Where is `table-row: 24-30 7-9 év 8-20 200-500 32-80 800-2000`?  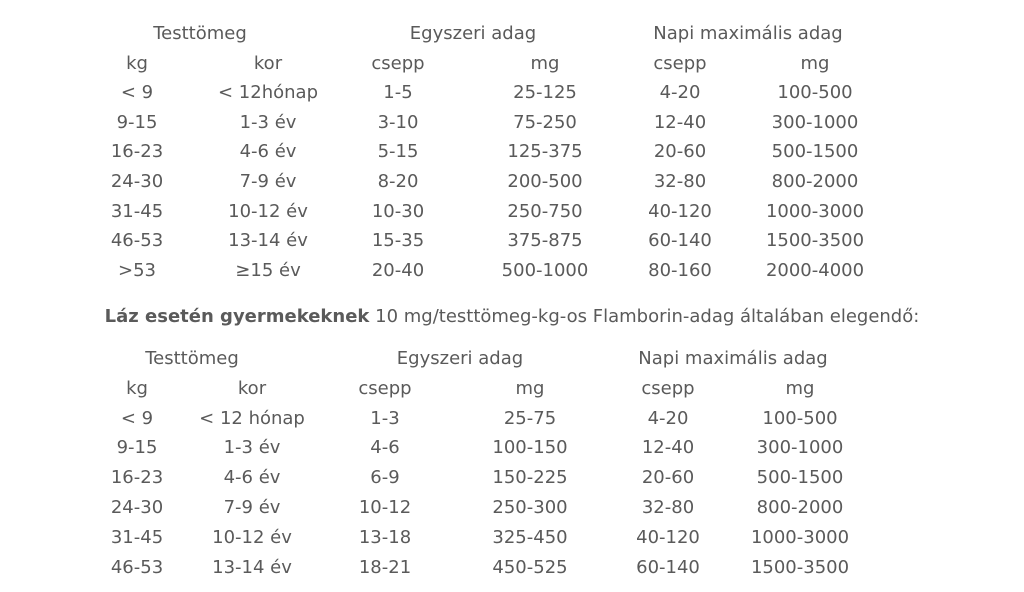 table-row: 24-30 7-9 év 8-20 200-500 32-80 800-2000 is located at coordinates (512, 184).